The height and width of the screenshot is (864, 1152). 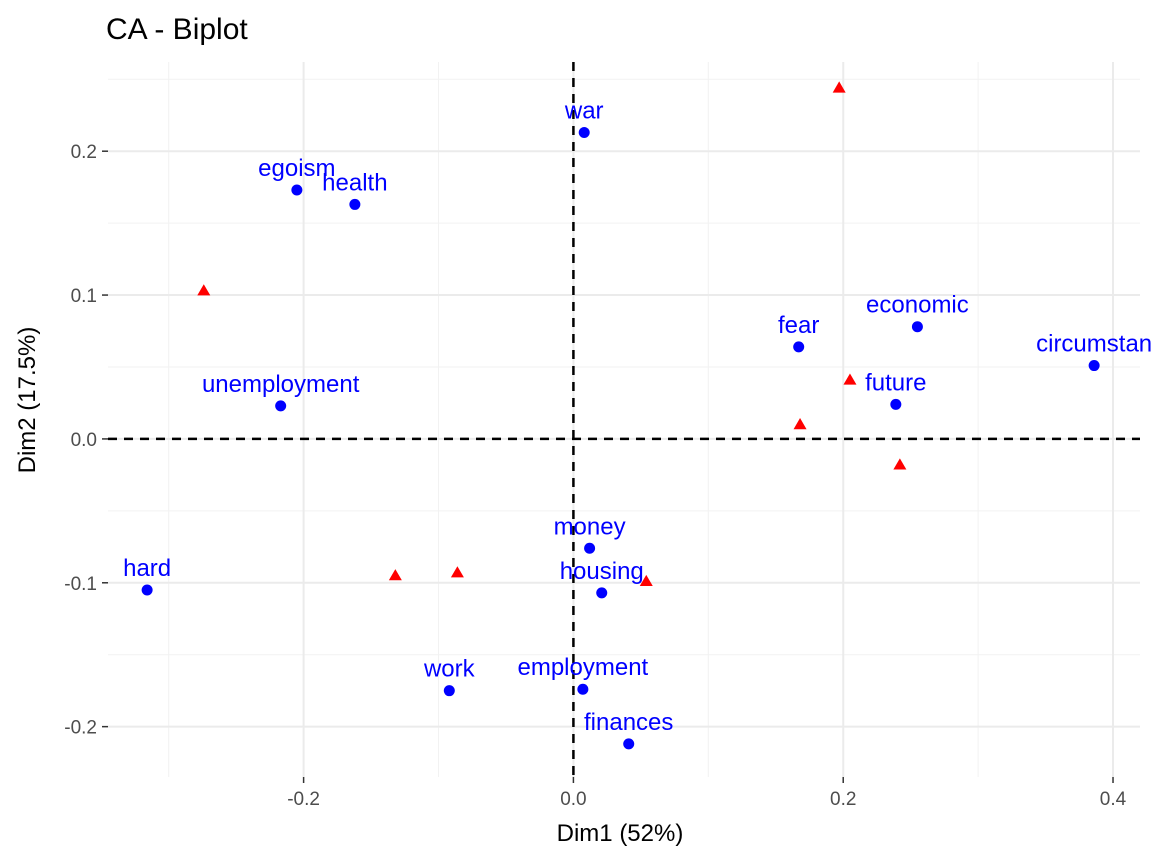 I want to click on point-label: future, so click(x=895, y=382).